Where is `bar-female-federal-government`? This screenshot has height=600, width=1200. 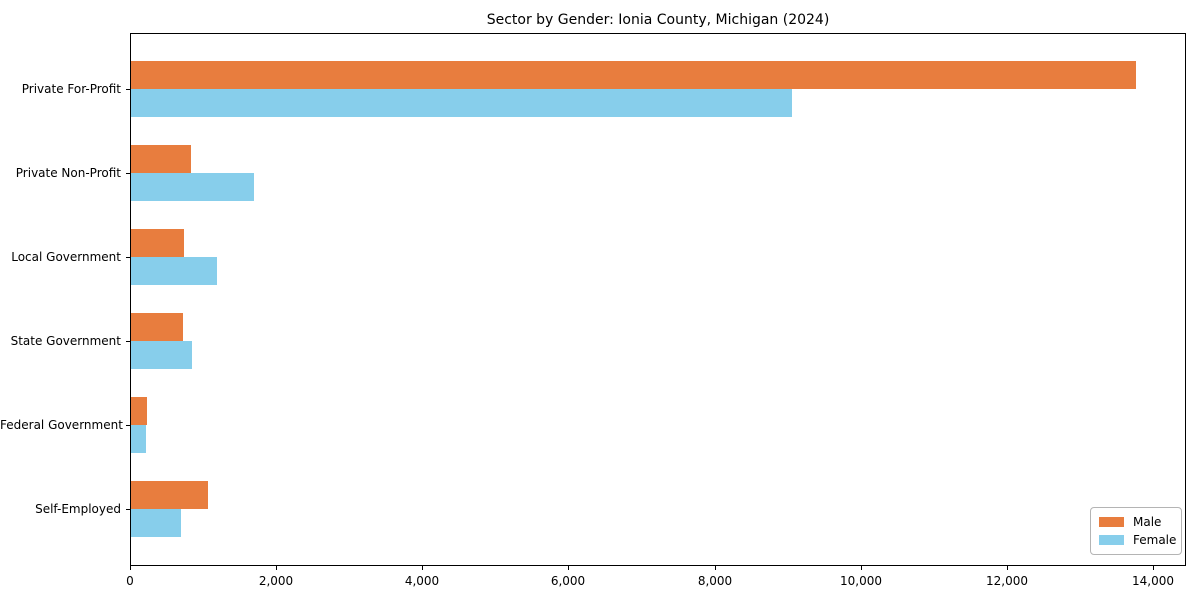 bar-female-federal-government is located at coordinates (138, 439).